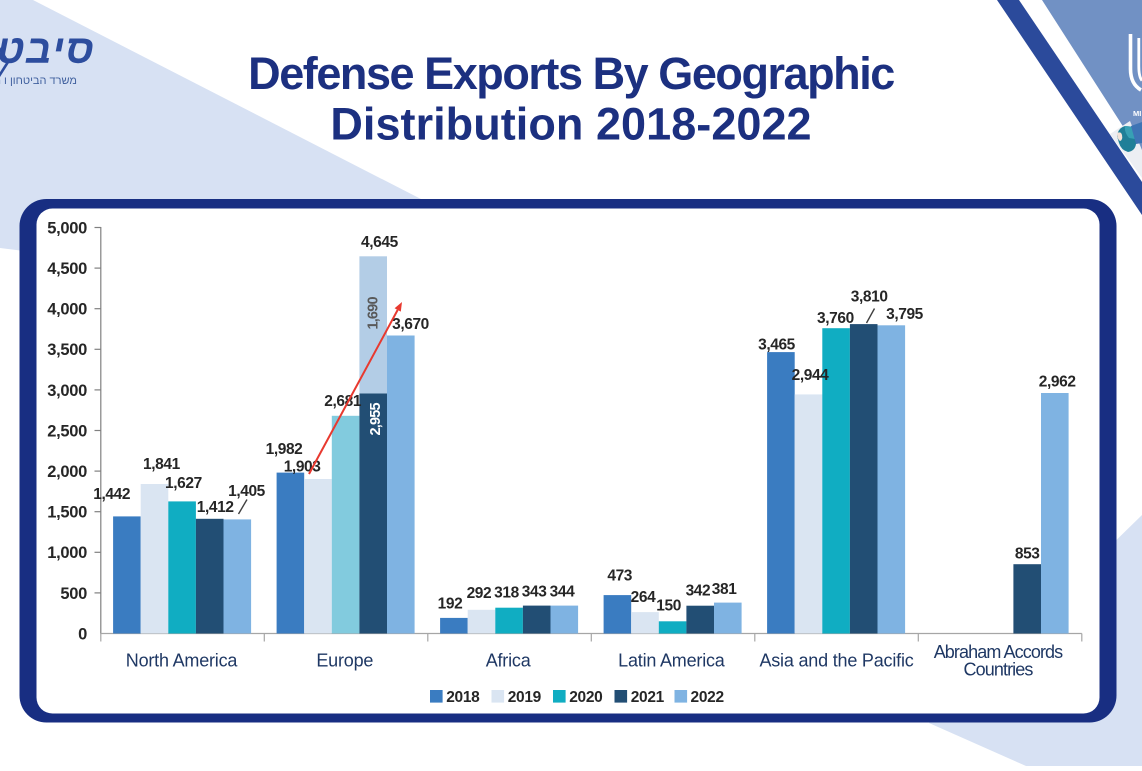 The image size is (1142, 771). I want to click on svg-text: 2021, so click(648, 697).